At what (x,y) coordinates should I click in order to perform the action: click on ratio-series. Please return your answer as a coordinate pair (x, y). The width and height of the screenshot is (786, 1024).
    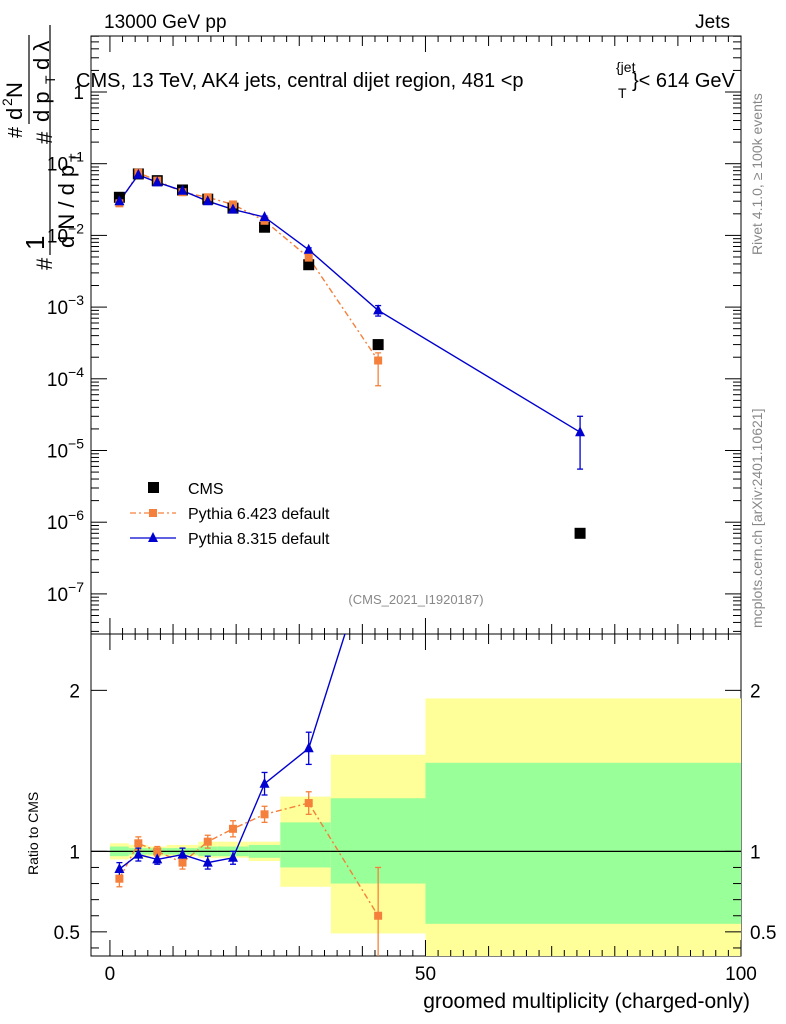
    Looking at the image, I should click on (248, 795).